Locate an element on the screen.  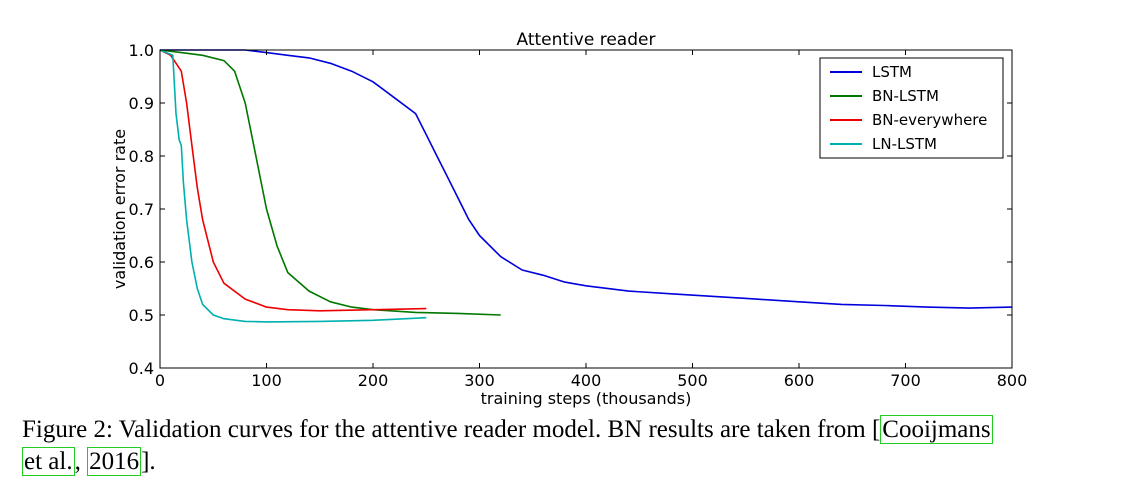
x-tick-label: 800 is located at coordinates (1012, 380).